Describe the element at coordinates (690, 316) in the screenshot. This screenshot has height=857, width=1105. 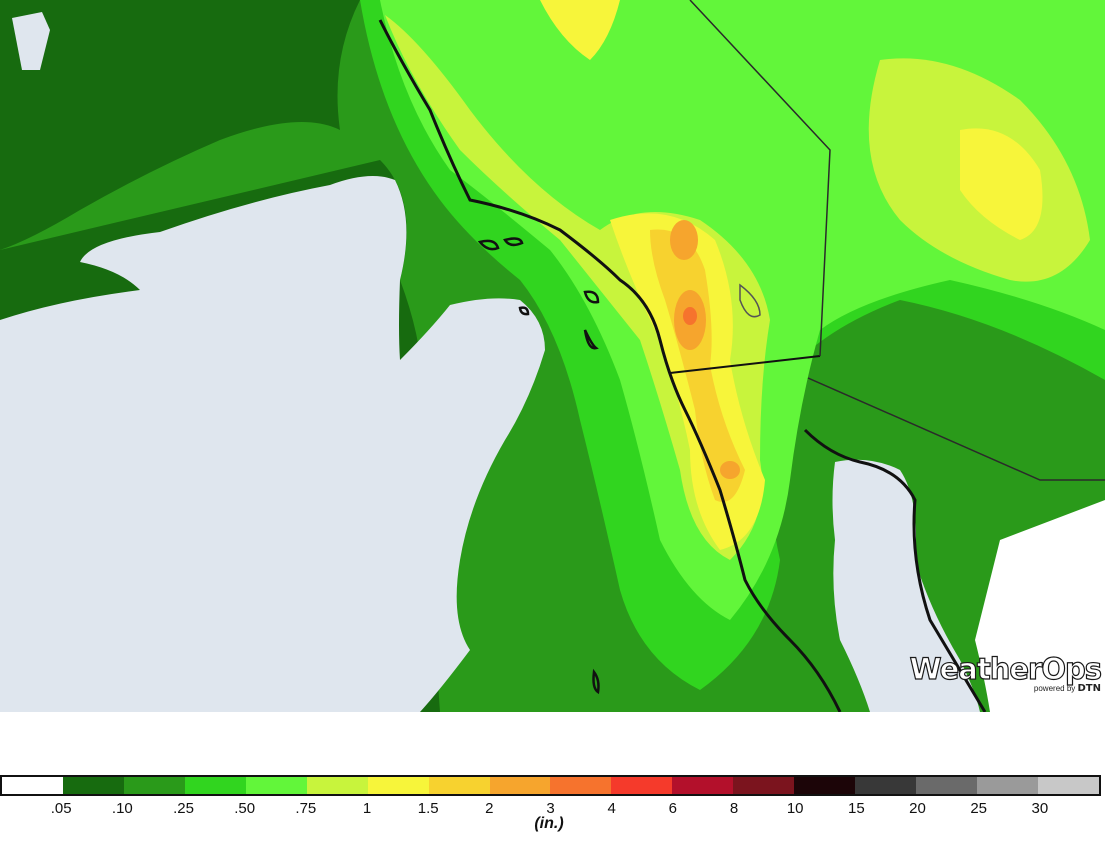
I see `red-core` at that location.